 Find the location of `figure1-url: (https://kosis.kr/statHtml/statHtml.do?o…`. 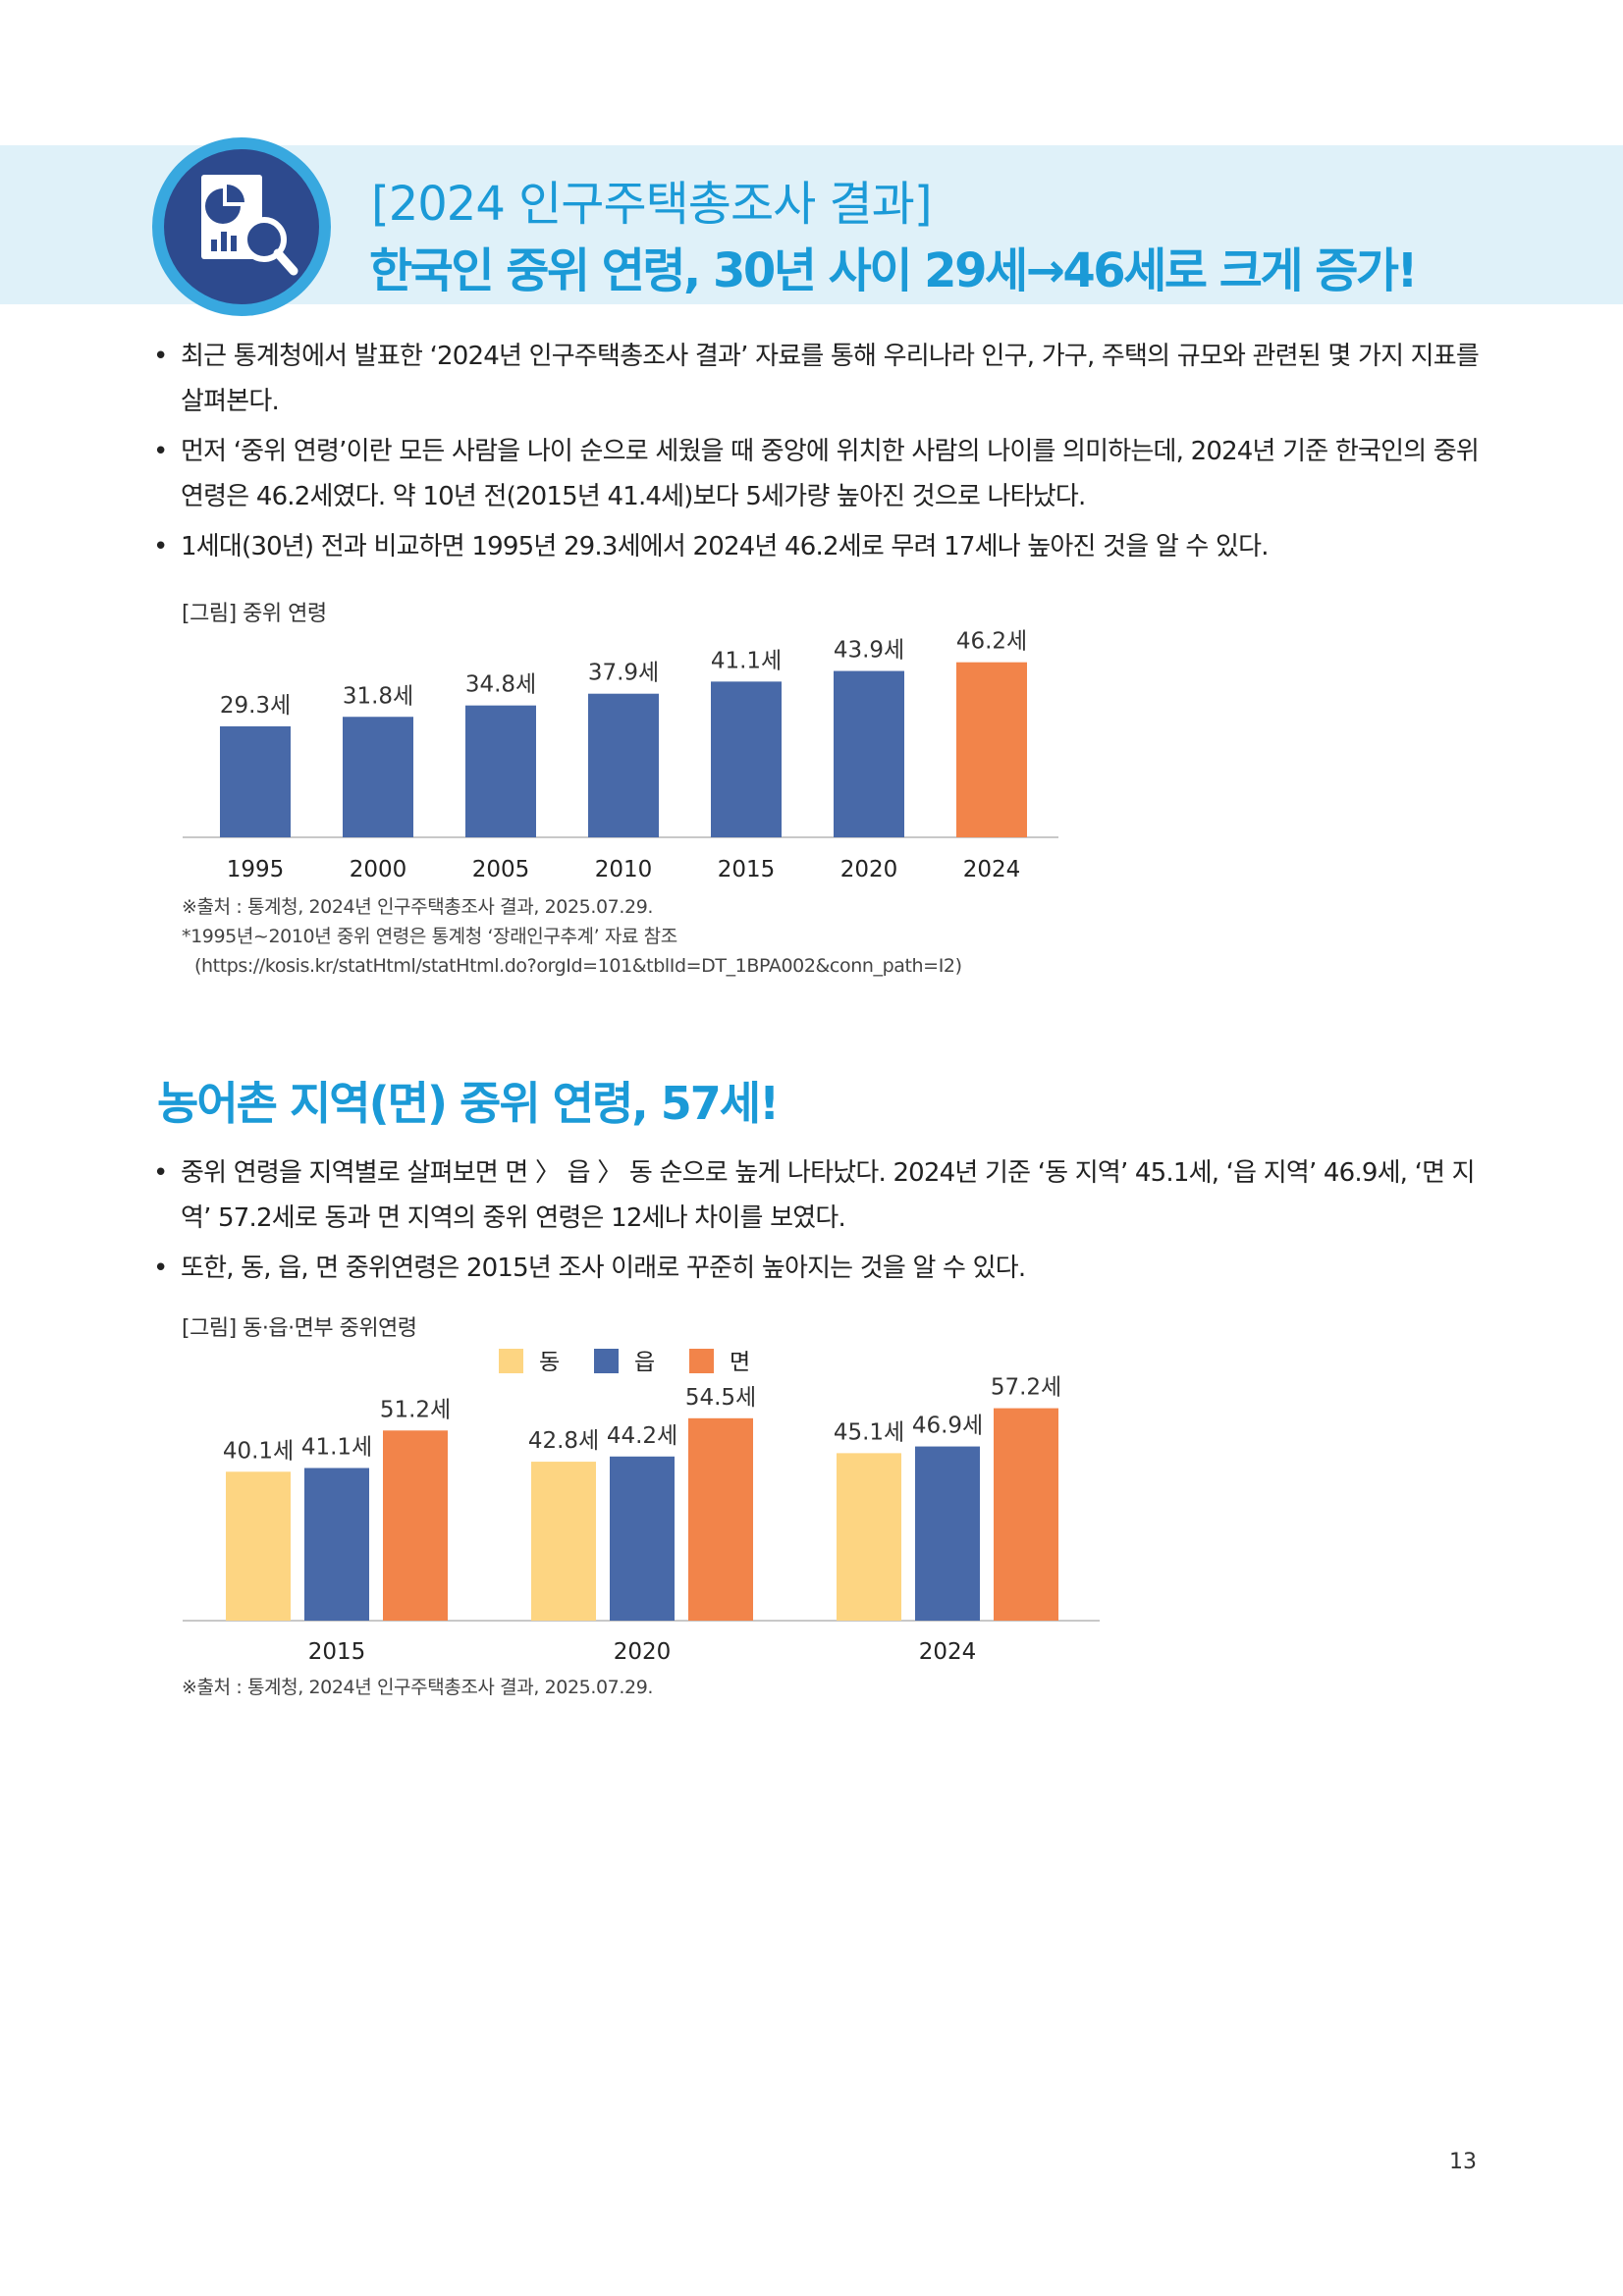

figure1-url: (https://kosis.kr/statHtml/statHtml.do?o… is located at coordinates (578, 966).